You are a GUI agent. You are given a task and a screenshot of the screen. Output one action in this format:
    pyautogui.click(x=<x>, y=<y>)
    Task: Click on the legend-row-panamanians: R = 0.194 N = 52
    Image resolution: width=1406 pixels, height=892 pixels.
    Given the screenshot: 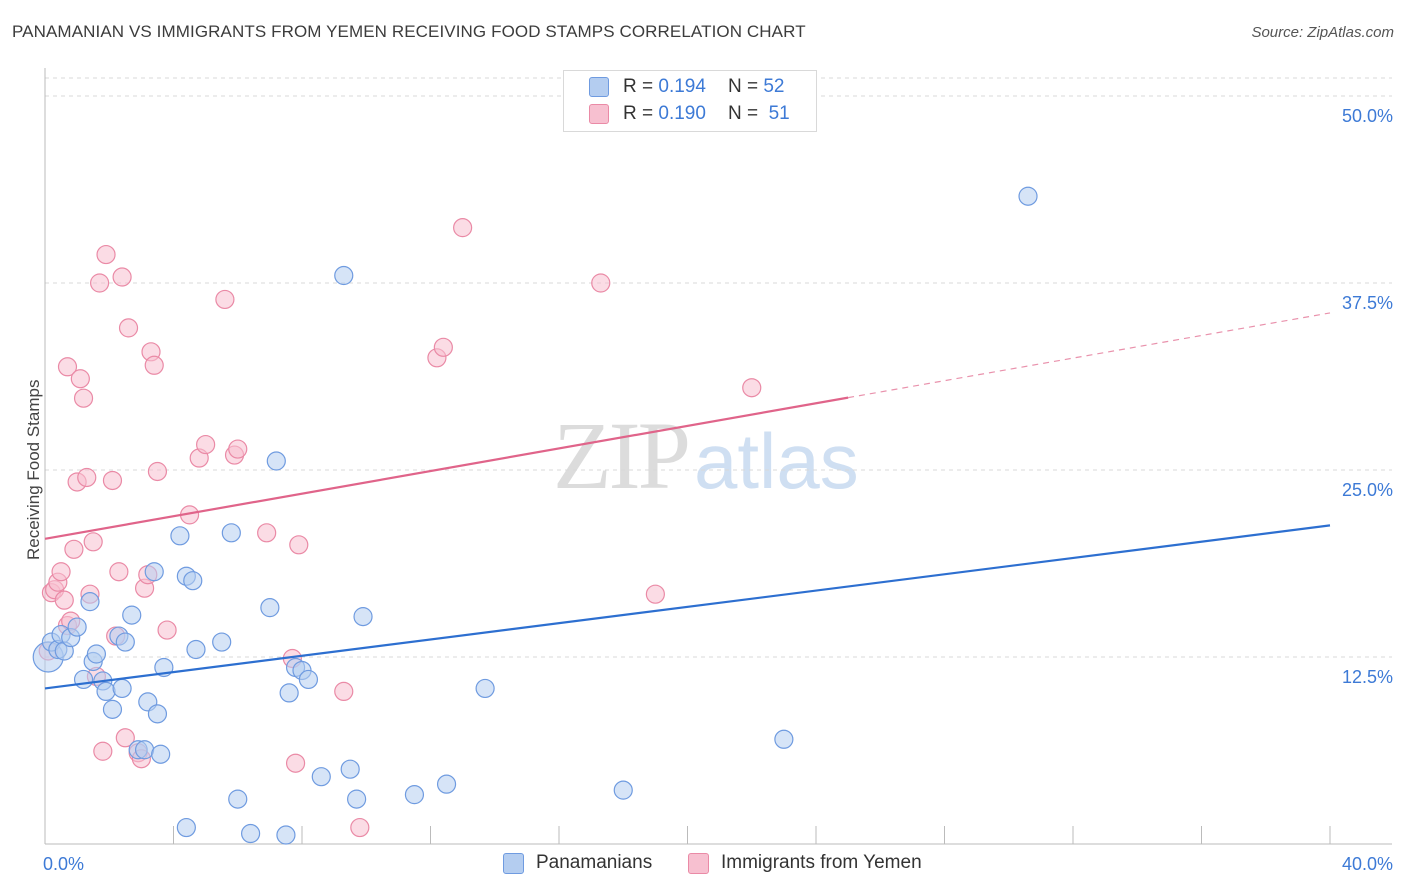 What is the action you would take?
    pyautogui.click(x=686, y=87)
    